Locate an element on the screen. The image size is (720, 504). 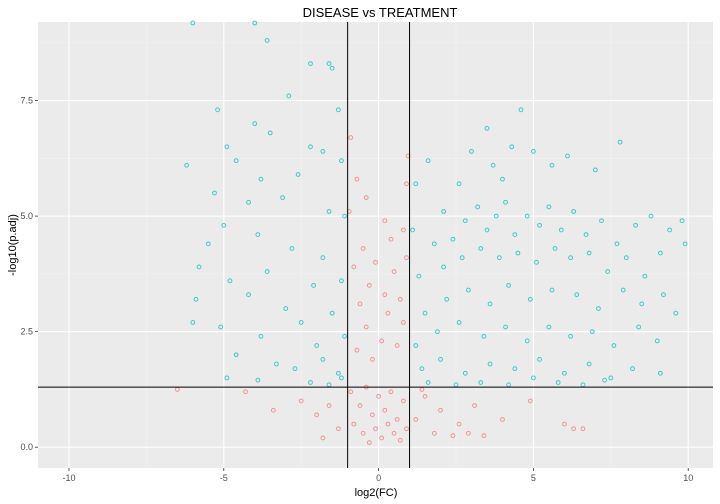
x-tick-label: -5 is located at coordinates (224, 478).